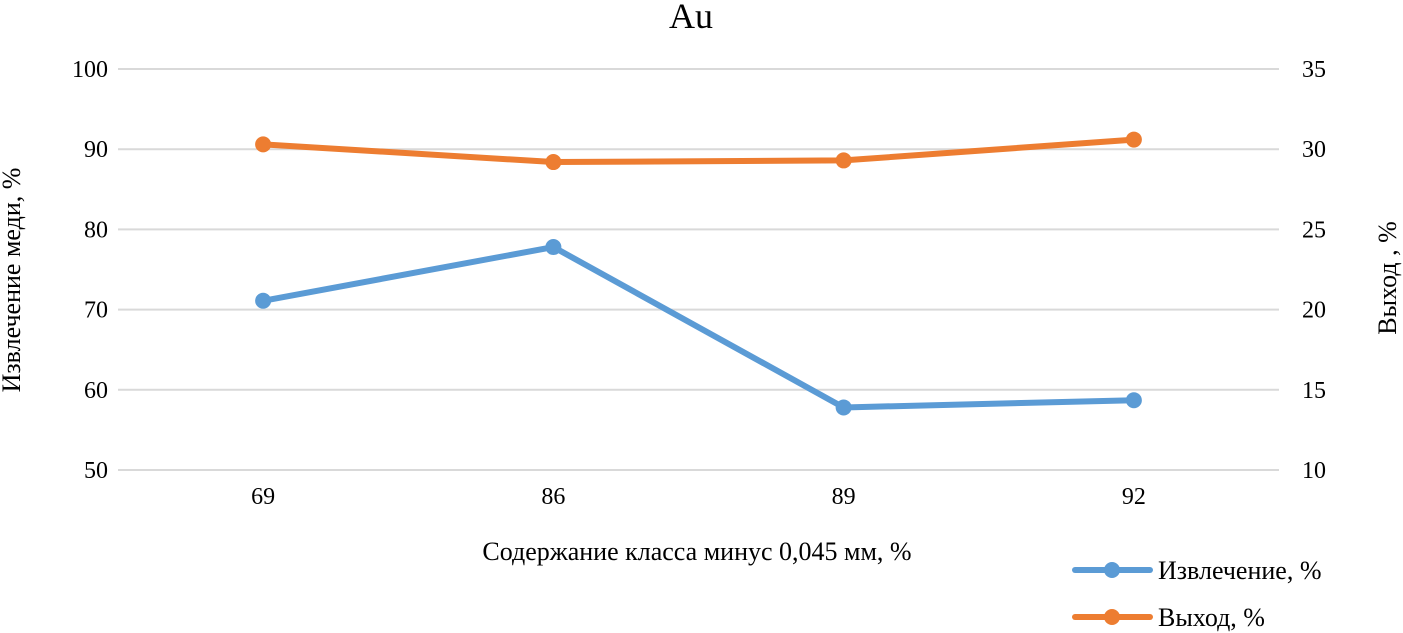 Image resolution: width=1403 pixels, height=633 pixels. What do you see at coordinates (698, 497) in the screenshot?
I see `x-axis-ticks: 69 86 89 92` at bounding box center [698, 497].